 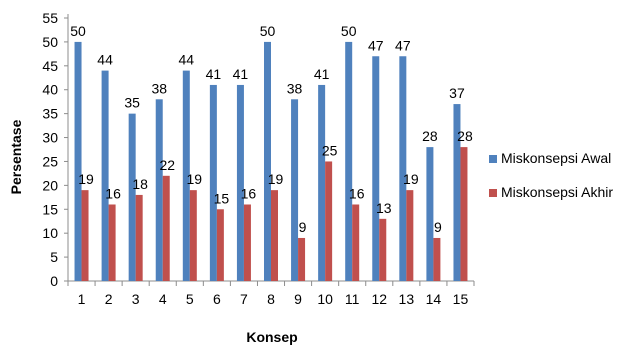 I want to click on x-tick-label: 6, so click(x=217, y=299).